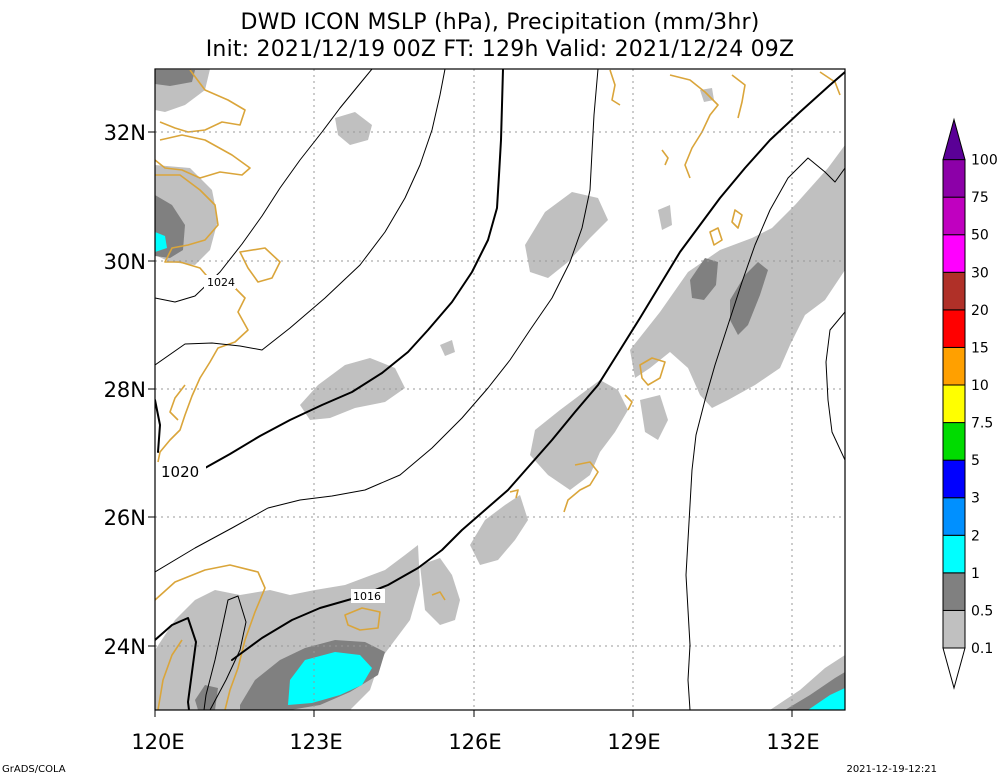  Describe the element at coordinates (125, 518) in the screenshot. I see `lat-label-26n: 26N` at that location.